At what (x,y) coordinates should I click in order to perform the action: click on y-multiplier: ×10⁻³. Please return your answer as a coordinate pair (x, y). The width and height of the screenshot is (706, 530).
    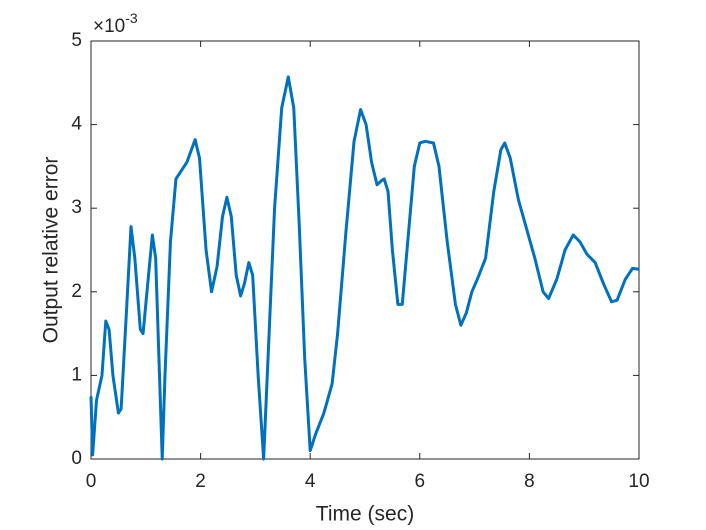
    Looking at the image, I should click on (115, 23).